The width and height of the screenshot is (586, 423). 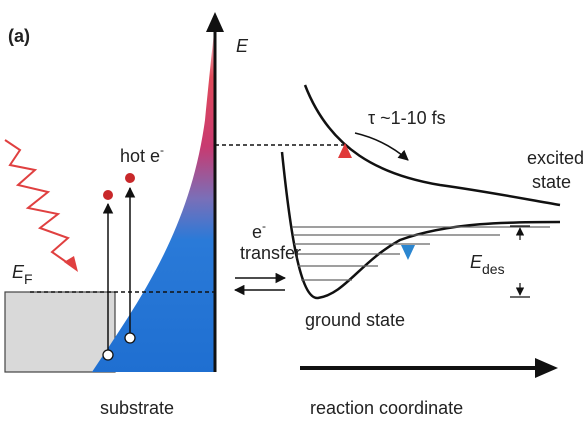 I want to click on lifetime-label: τ ~1-10 fs, so click(x=407, y=118).